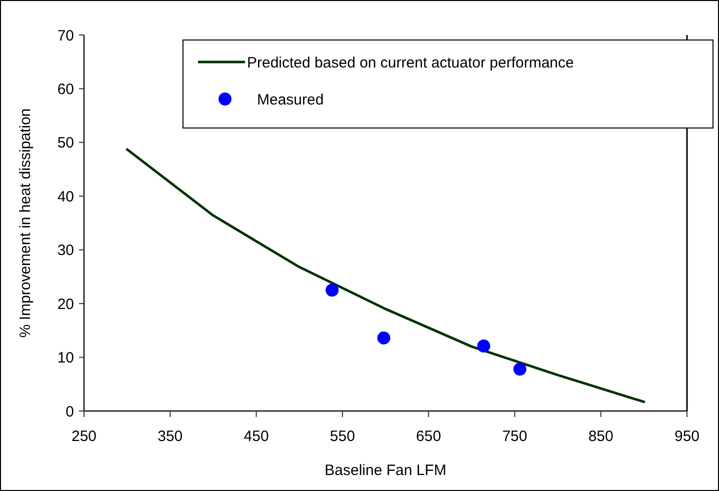 This screenshot has width=719, height=491. I want to click on y-tick-label: 30, so click(65, 251).